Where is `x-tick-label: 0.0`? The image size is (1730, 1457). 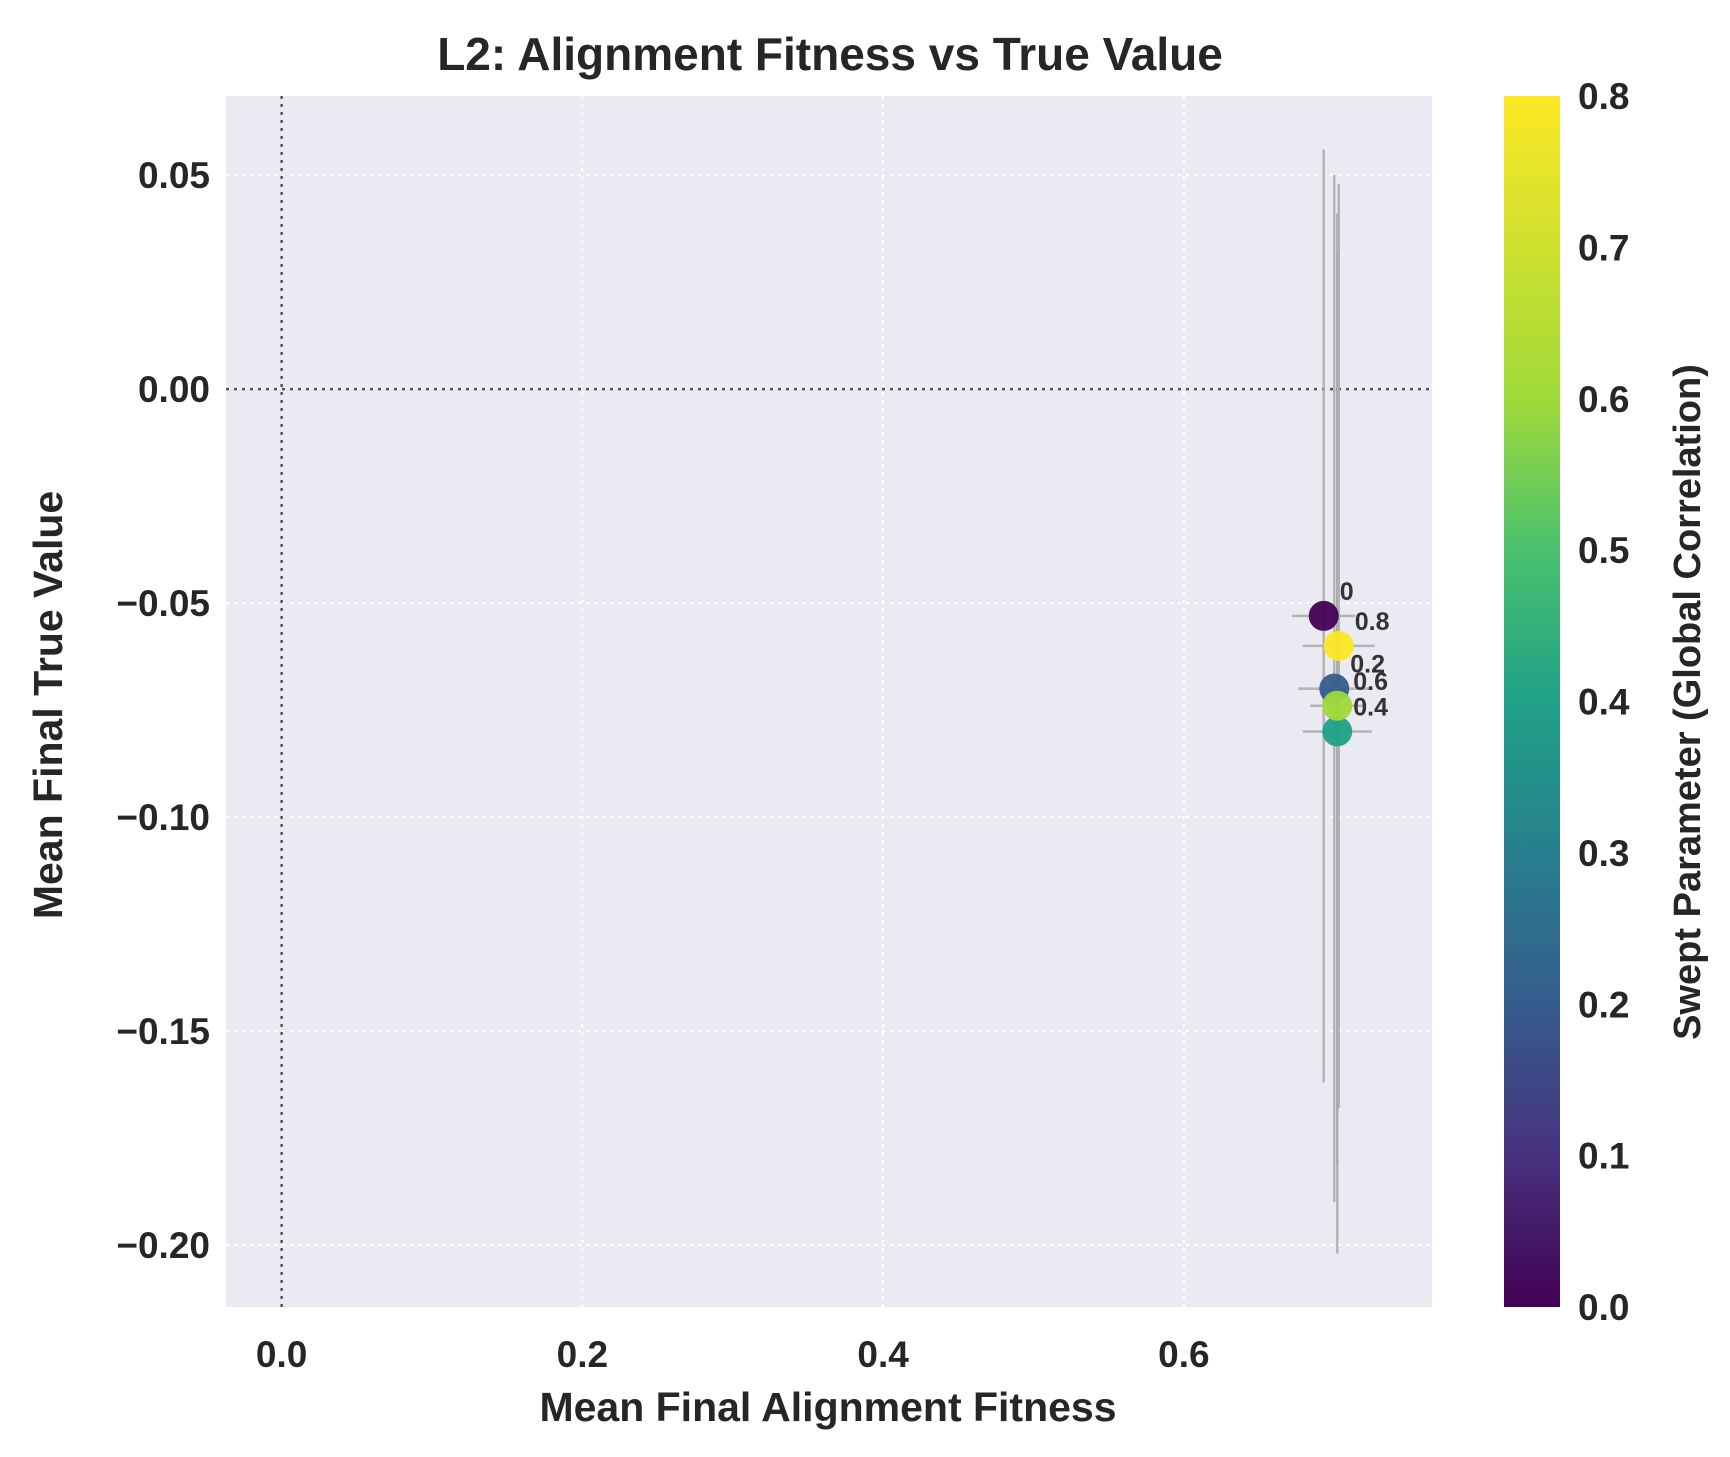 x-tick-label: 0.0 is located at coordinates (281, 1354).